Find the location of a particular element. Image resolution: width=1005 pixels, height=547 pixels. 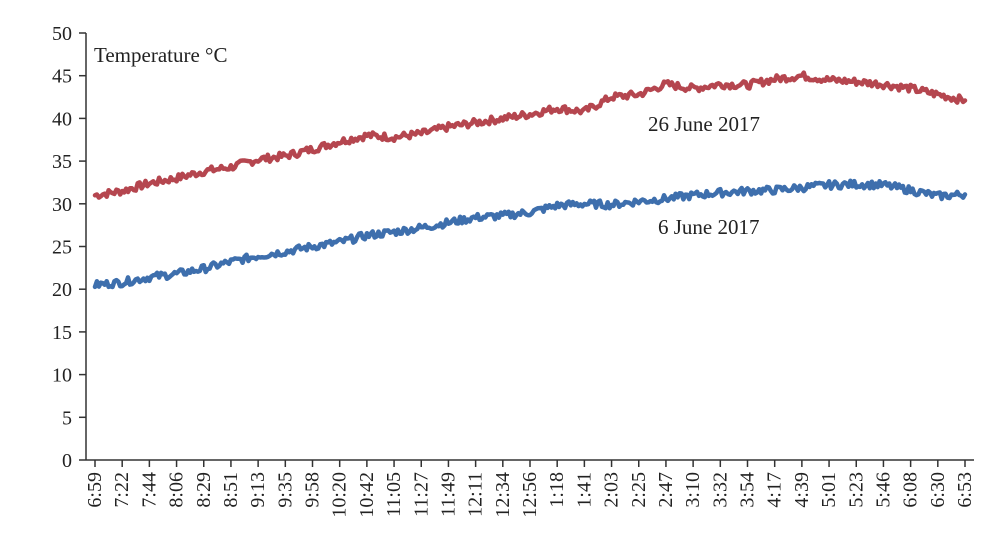

x-tick-label: 8:06 is located at coordinates (177, 490).